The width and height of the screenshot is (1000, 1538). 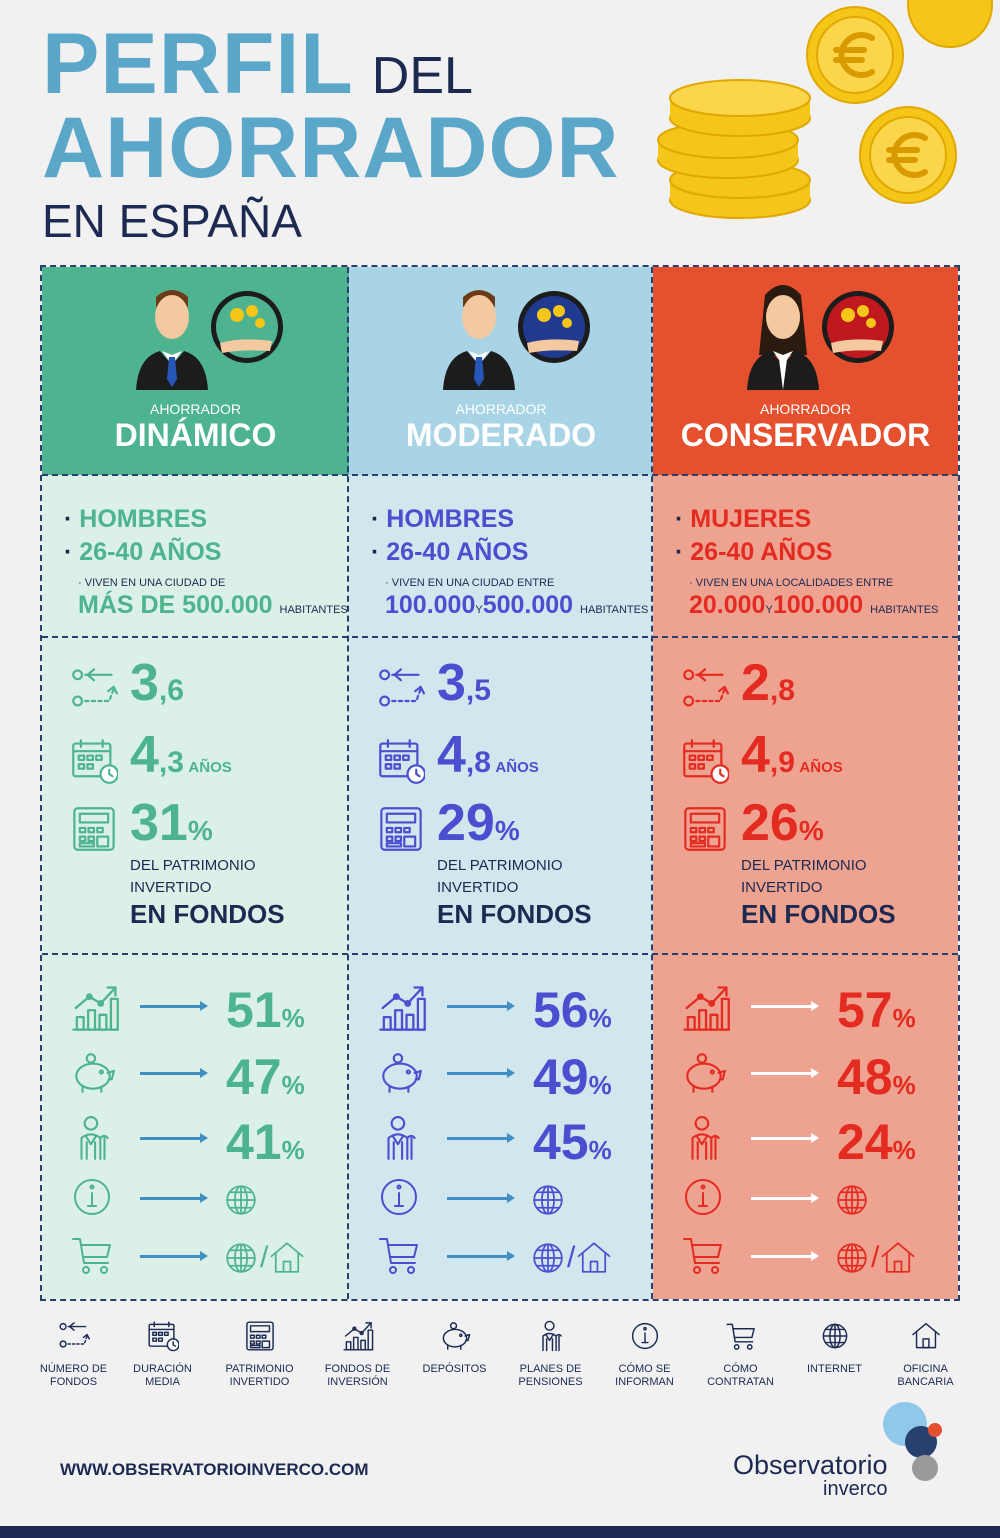 I want to click on euro-coins-icon, so click(x=825, y=109).